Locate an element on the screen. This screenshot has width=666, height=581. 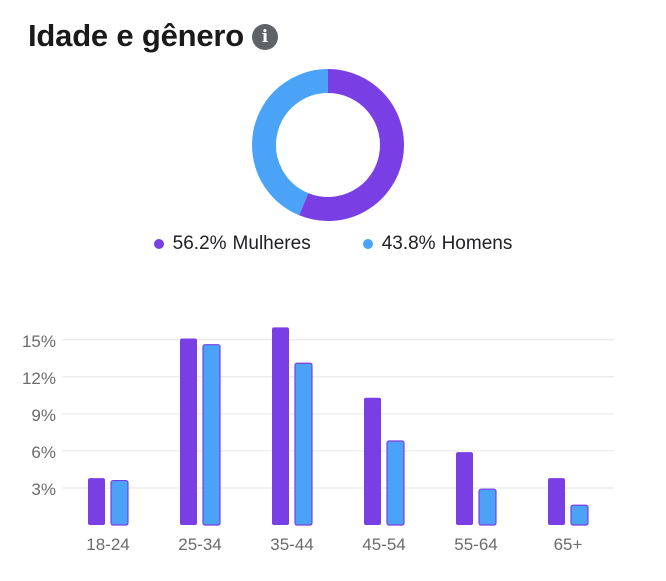
bar-mulheres-65+ is located at coordinates (556, 501).